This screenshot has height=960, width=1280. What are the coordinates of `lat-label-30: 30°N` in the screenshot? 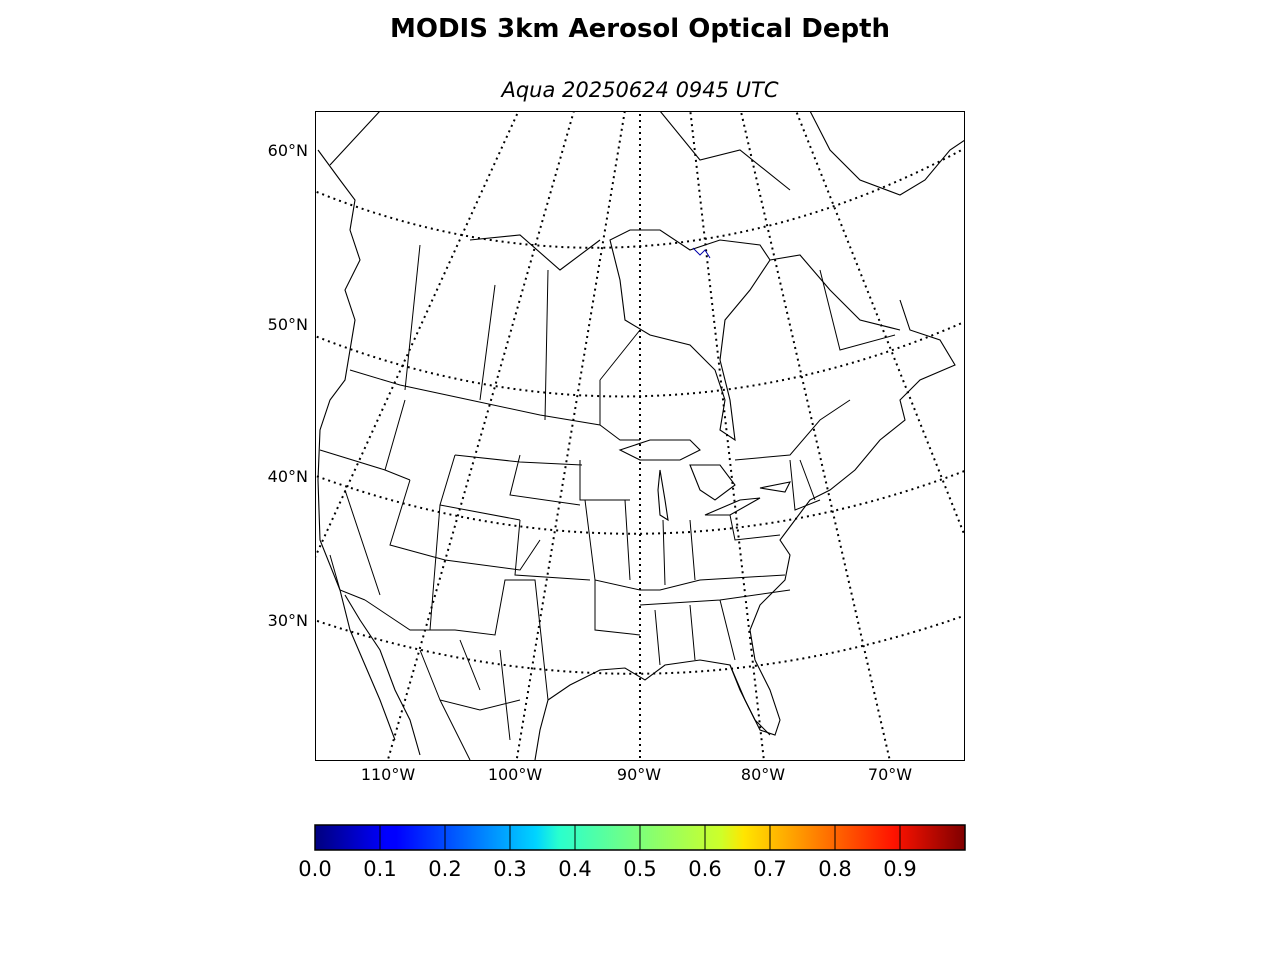 It's located at (288, 620).